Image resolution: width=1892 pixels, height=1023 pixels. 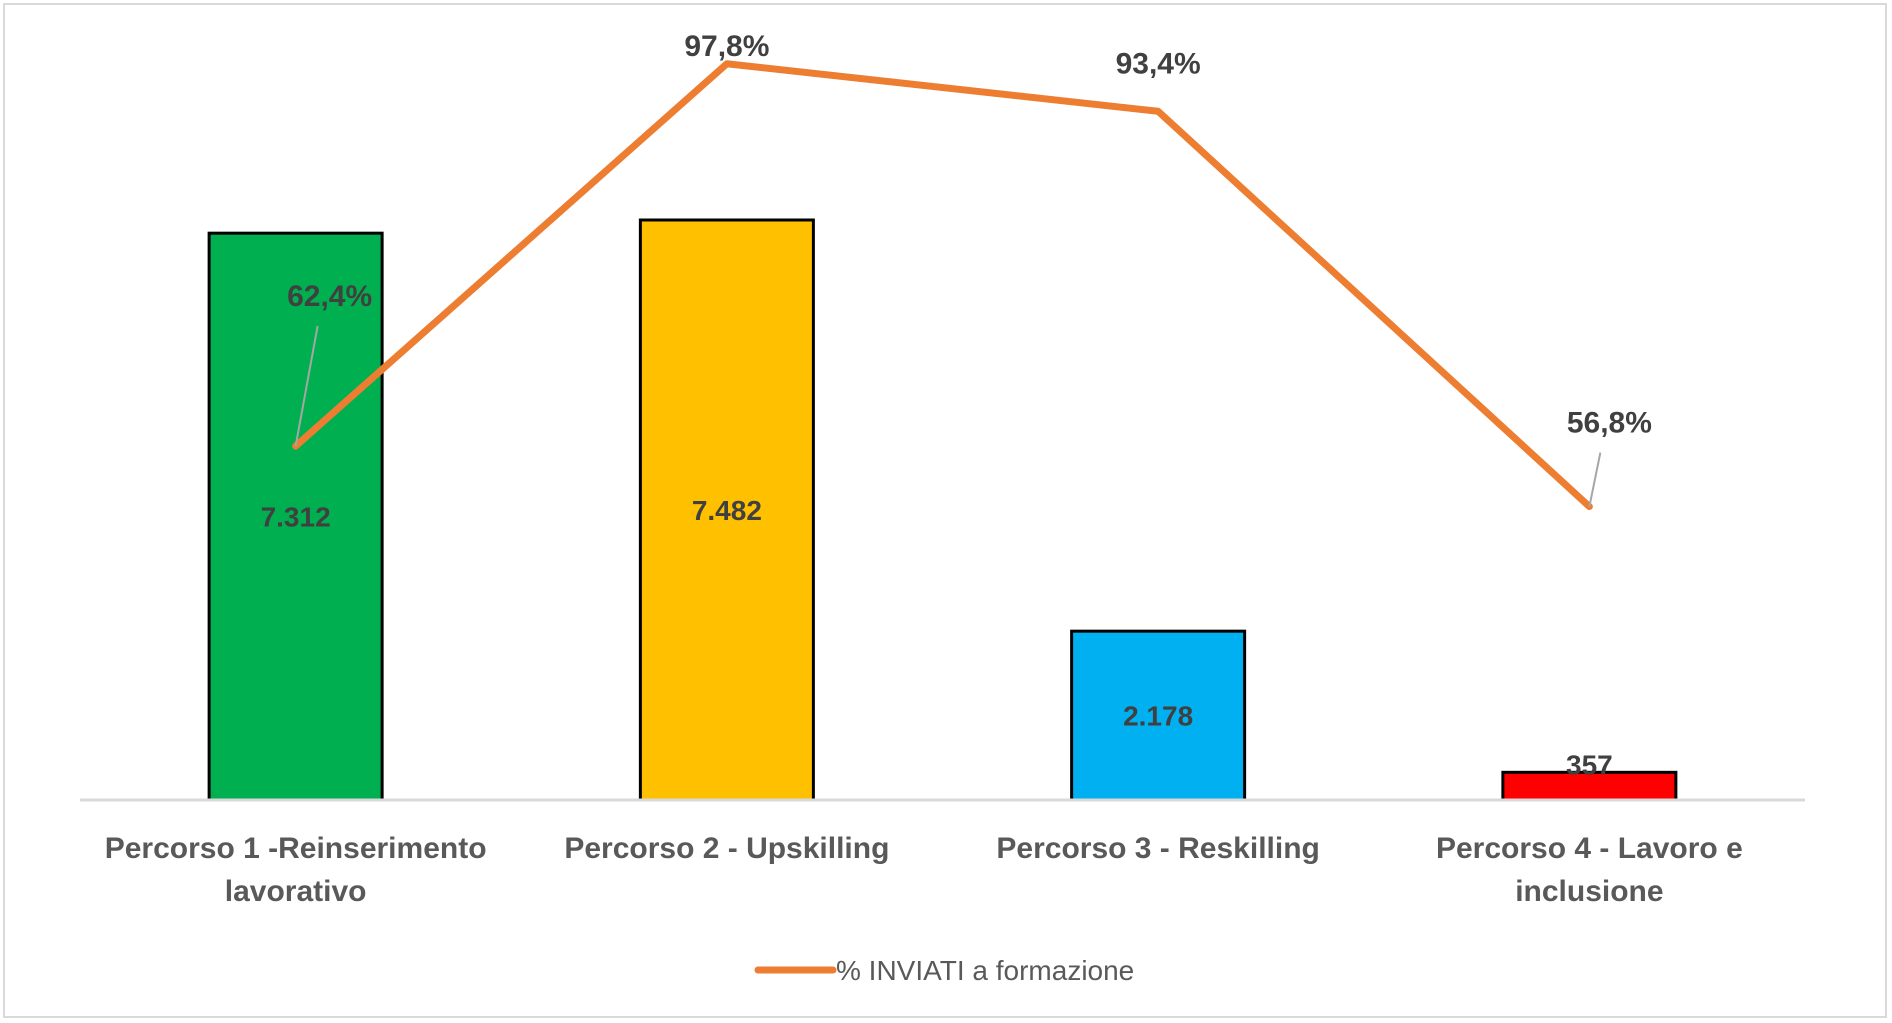 What do you see at coordinates (1589, 891) in the screenshot?
I see `category-label-4-line-2: inclusione` at bounding box center [1589, 891].